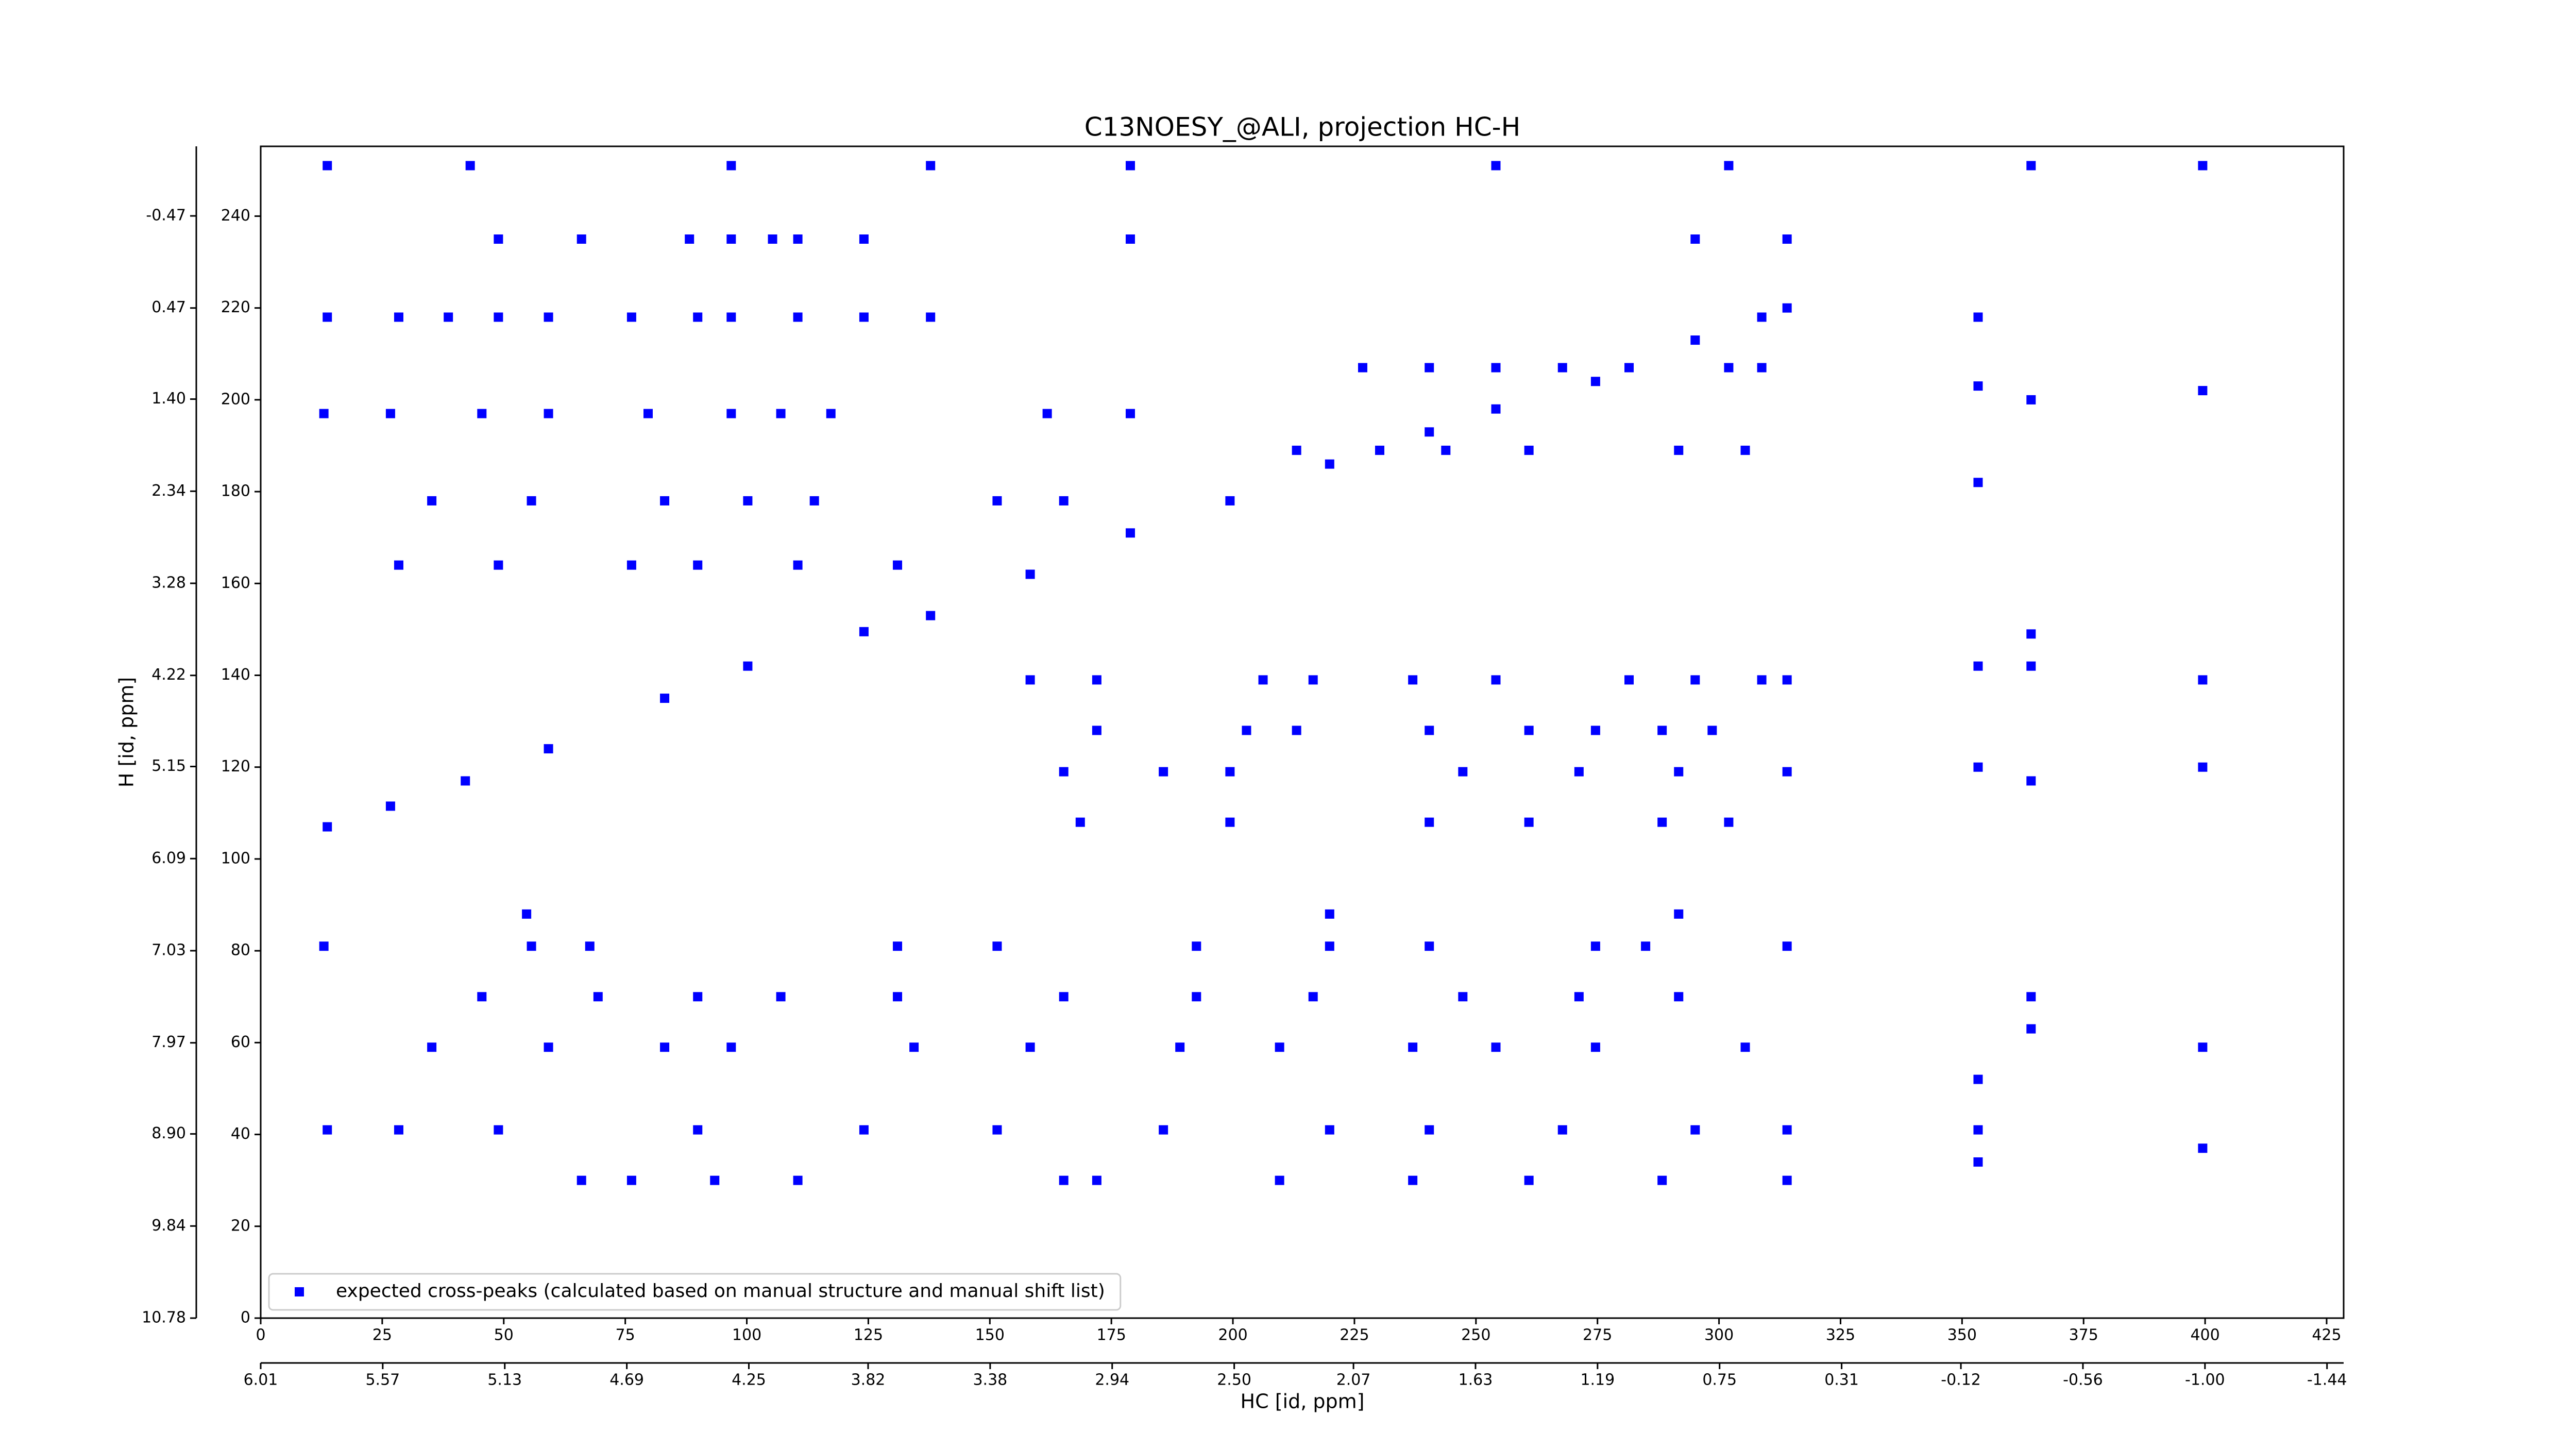 The height and width of the screenshot is (1449, 2576). What do you see at coordinates (1962, 1335) in the screenshot?
I see `x-tick-label: 350` at bounding box center [1962, 1335].